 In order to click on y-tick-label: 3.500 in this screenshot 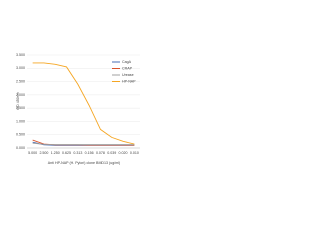, I will do `click(20, 55)`.